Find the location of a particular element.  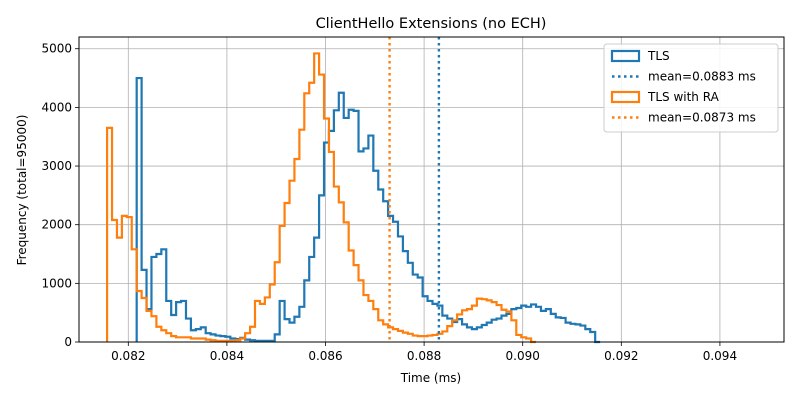

y-tick-label: 2000 is located at coordinates (56, 225).